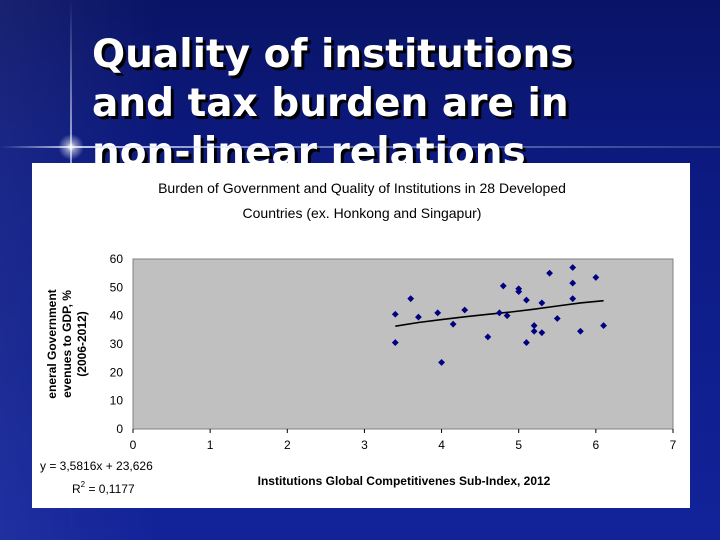  What do you see at coordinates (96, 466) in the screenshot?
I see `trendline-equation: y = 3,5816x + 23,626` at bounding box center [96, 466].